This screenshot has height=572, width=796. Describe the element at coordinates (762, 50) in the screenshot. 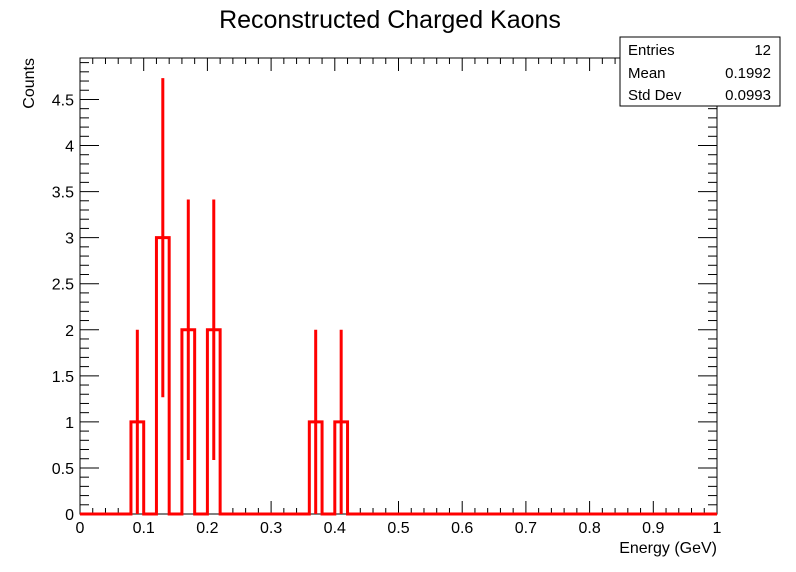

I see `stats-entries-value: 12` at that location.